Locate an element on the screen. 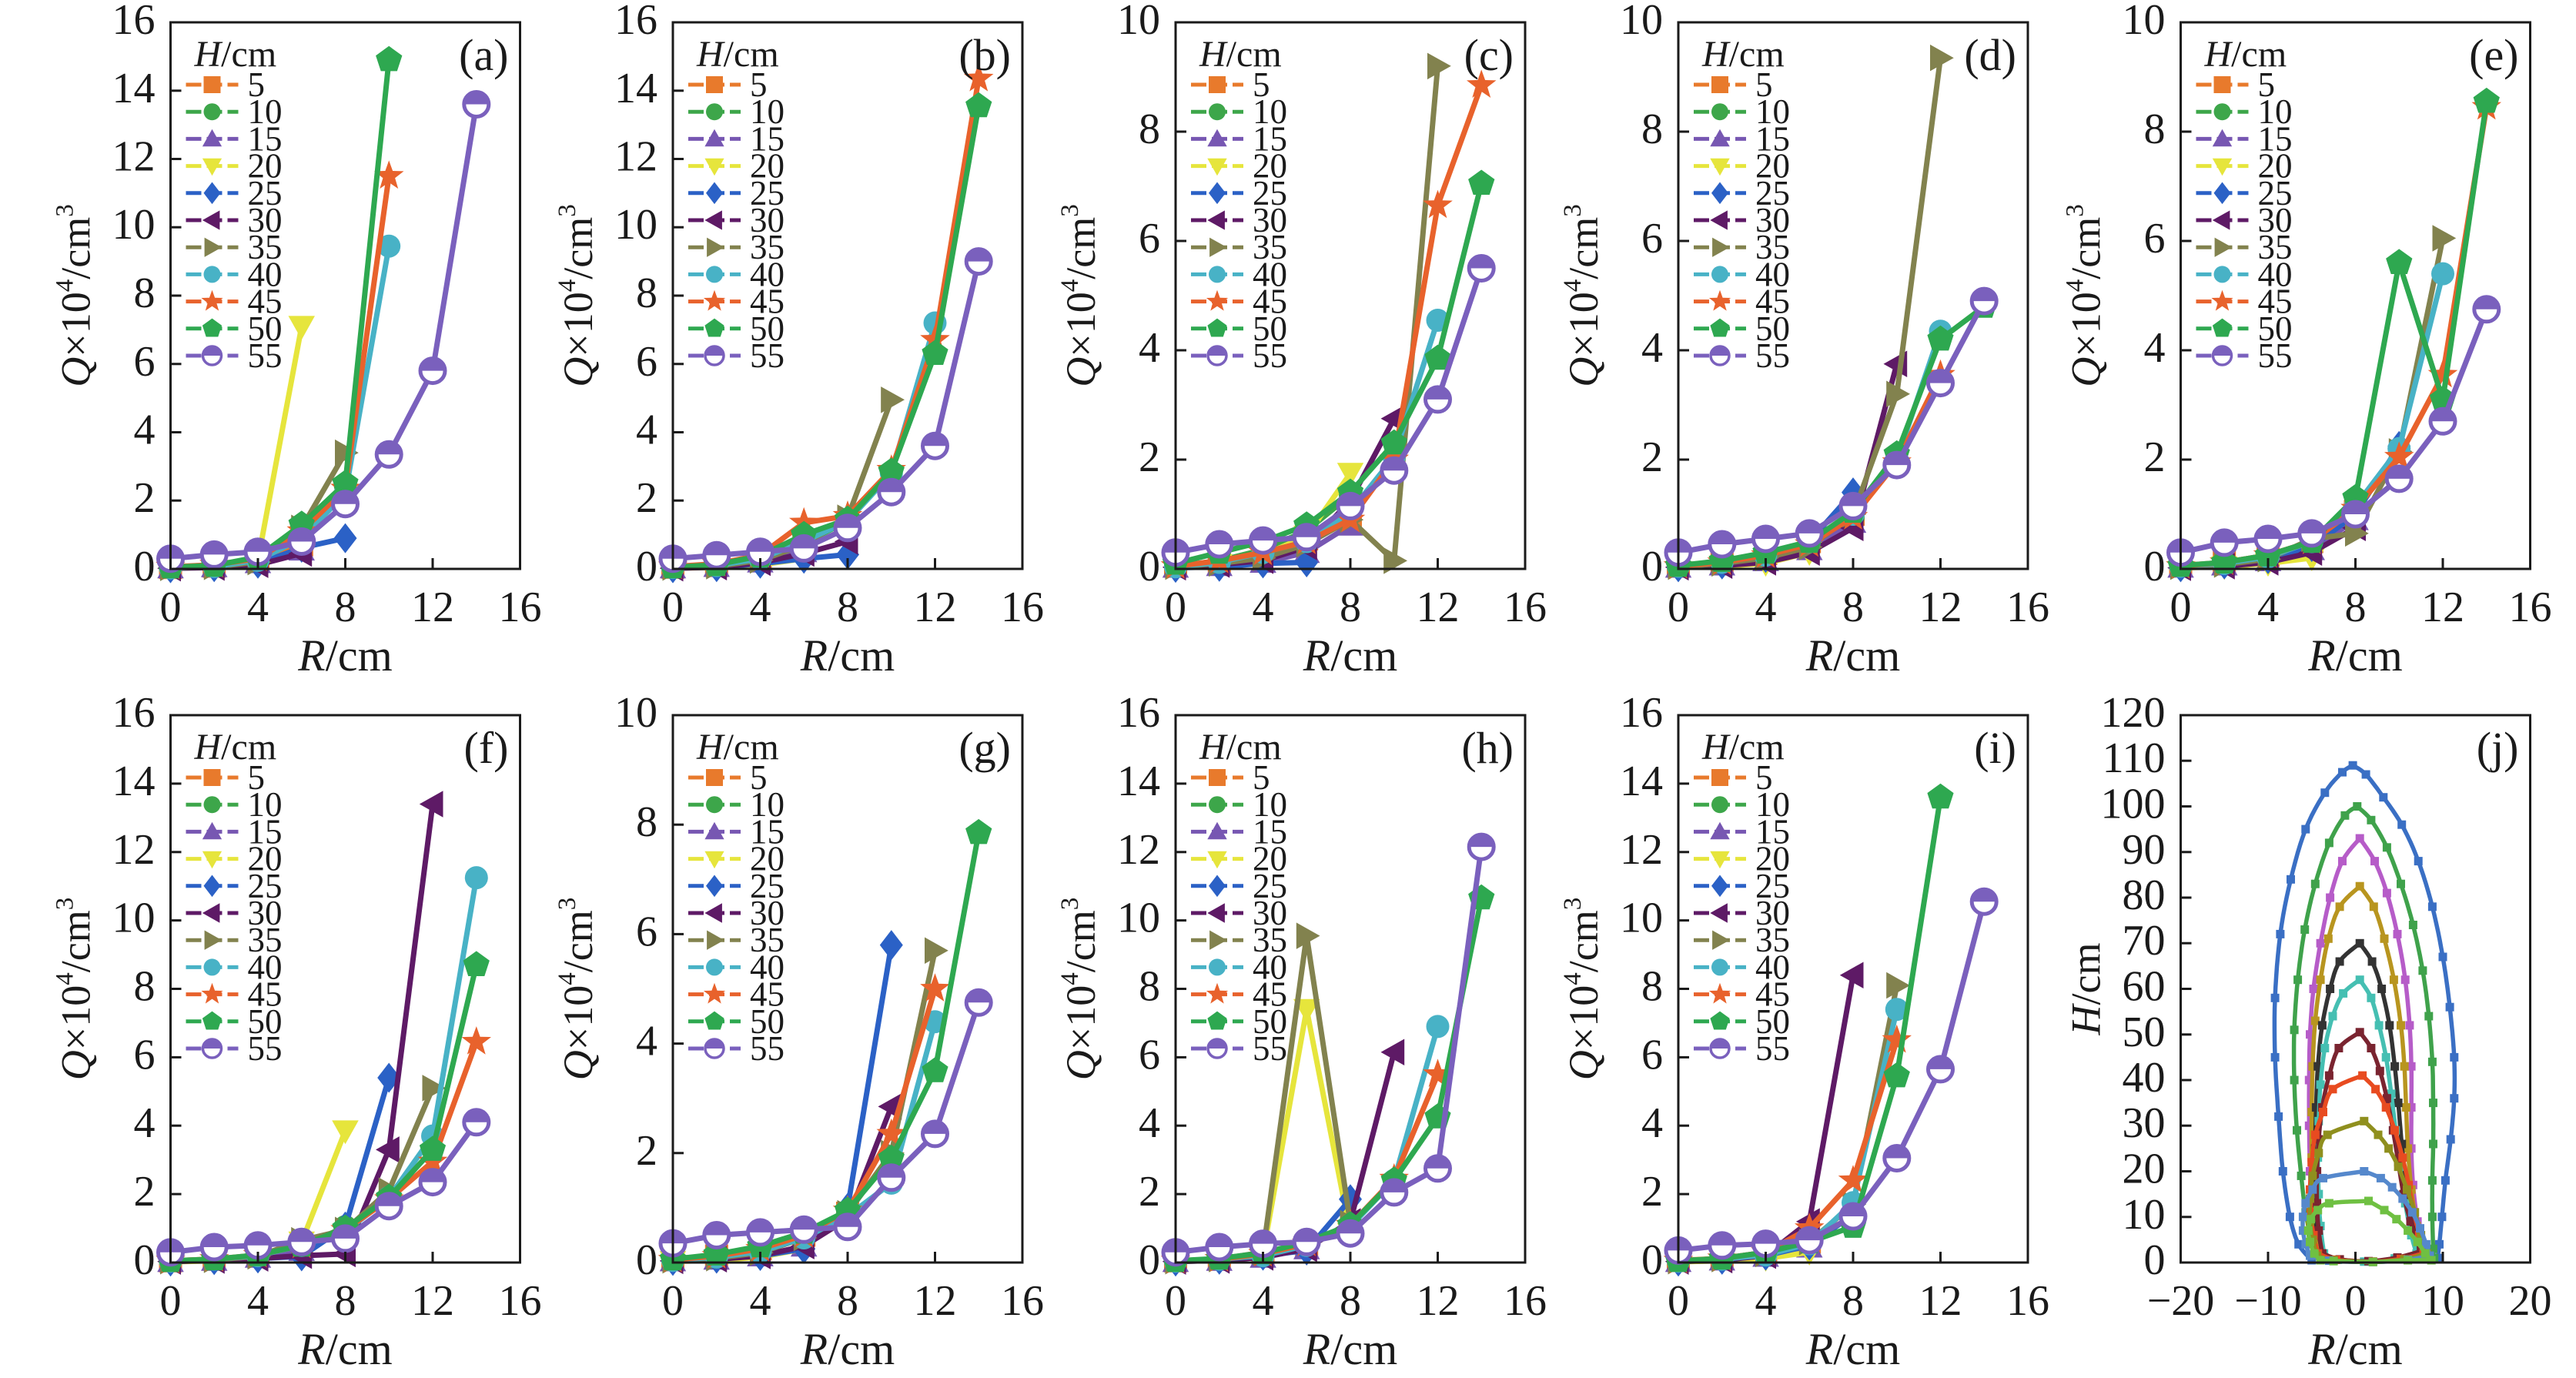  svg-text: (g) is located at coordinates (985, 748).